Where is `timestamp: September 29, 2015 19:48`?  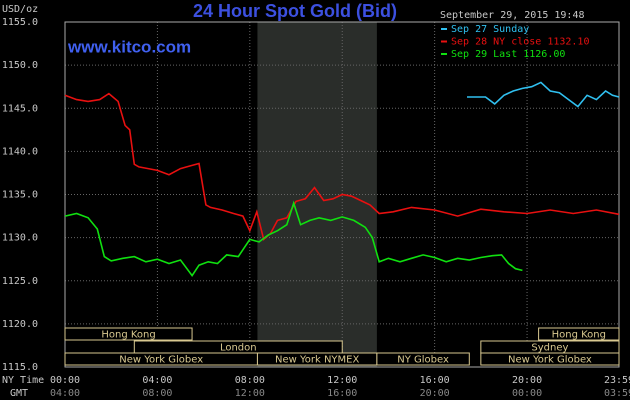 timestamp: September 29, 2015 19:48 is located at coordinates (512, 15).